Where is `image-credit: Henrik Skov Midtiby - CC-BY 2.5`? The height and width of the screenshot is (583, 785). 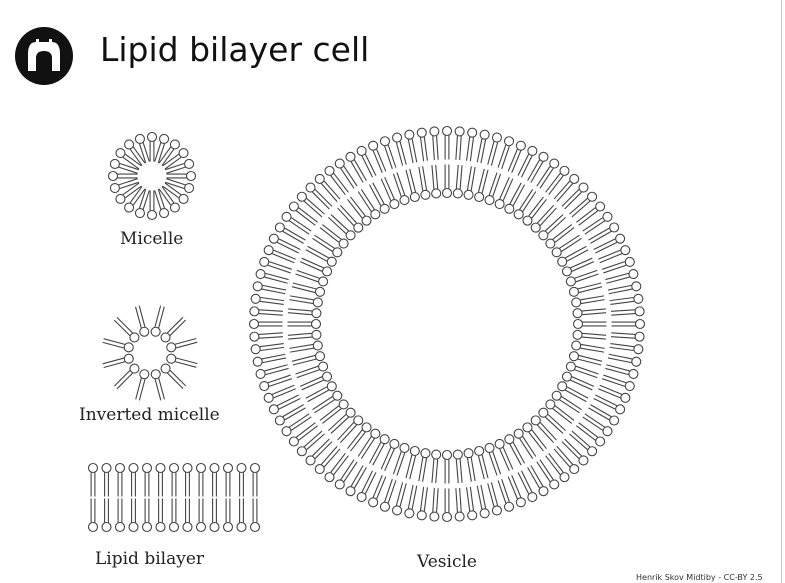 image-credit: Henrik Skov Midtiby - CC-BY 2.5 is located at coordinates (699, 577).